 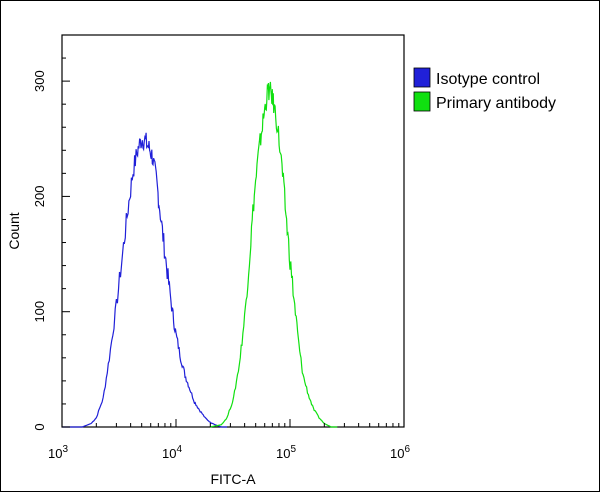 I want to click on x-tick-label: 10³, so click(x=58, y=452).